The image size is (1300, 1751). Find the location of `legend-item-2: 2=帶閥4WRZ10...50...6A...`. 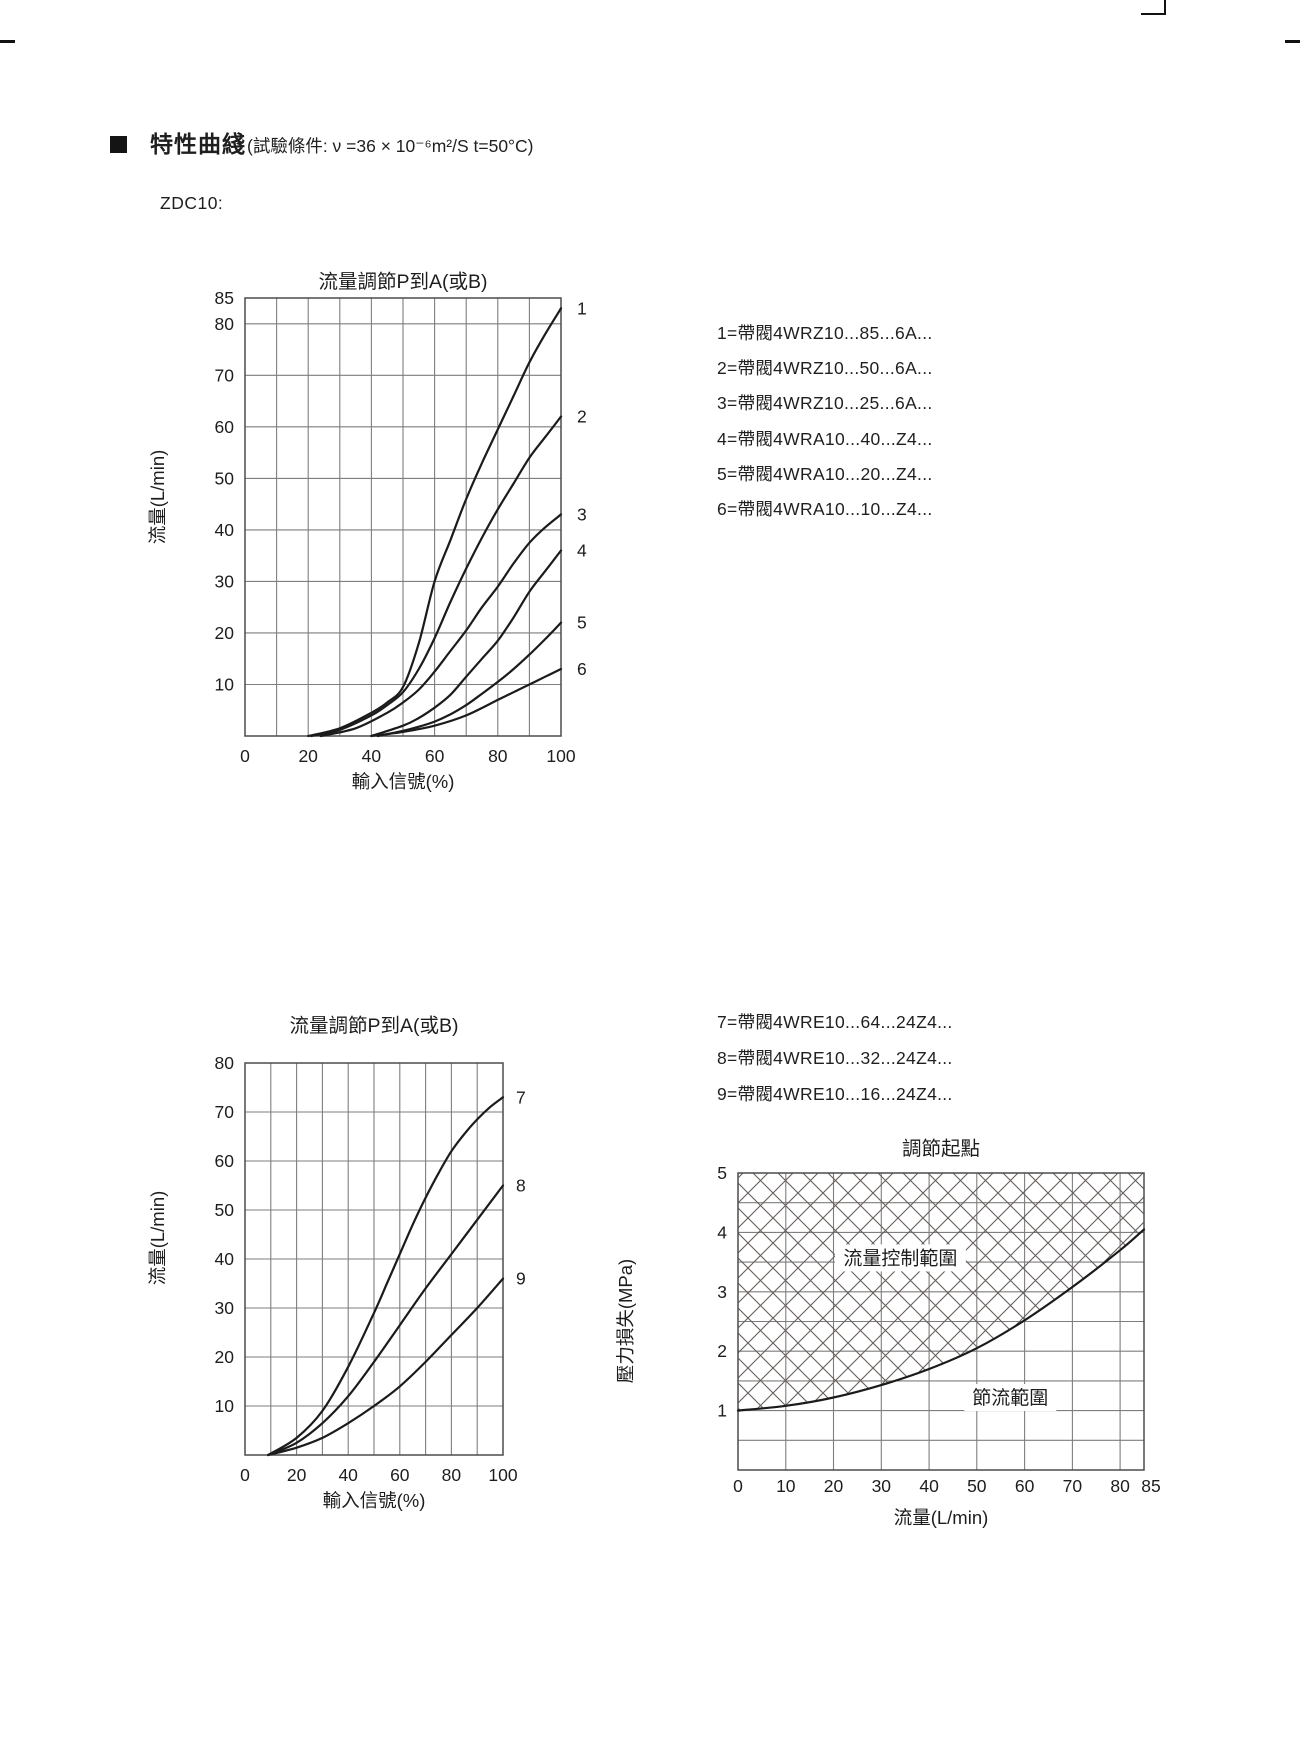

legend-item-2: 2=帶閥4WRZ10...50...6A... is located at coordinates (825, 368).